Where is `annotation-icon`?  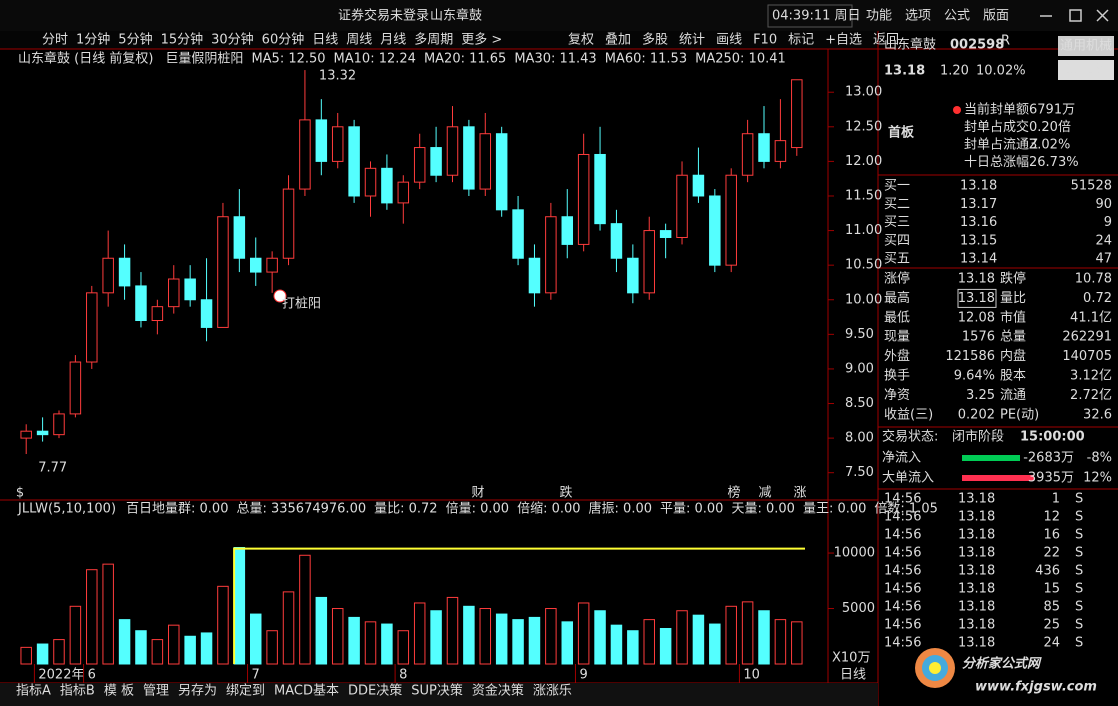
annotation-icon is located at coordinates (280, 296).